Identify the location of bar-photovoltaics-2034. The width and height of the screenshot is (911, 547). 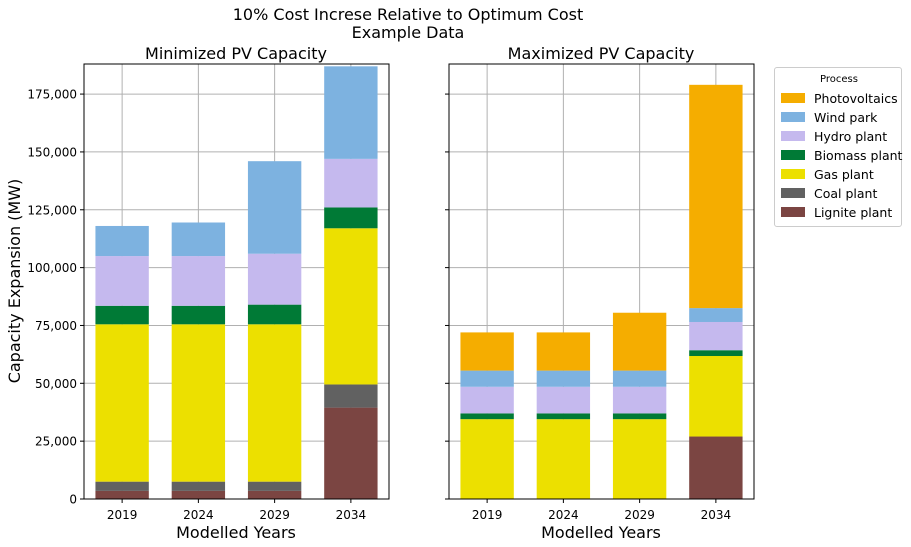
(716, 196).